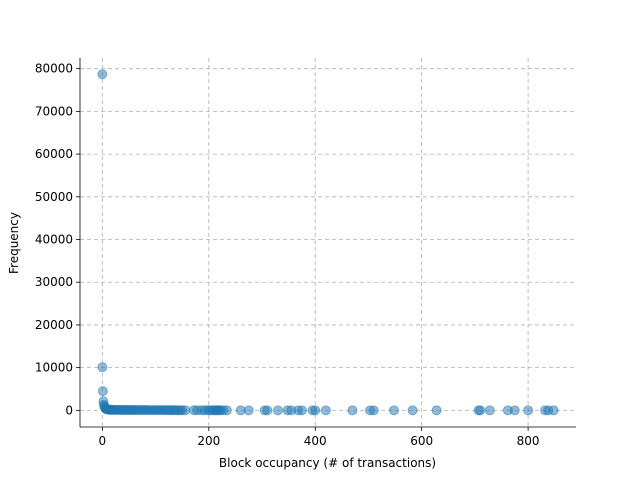 This screenshot has height=480, width=640. I want to click on x-tick-label: 400, so click(315, 441).